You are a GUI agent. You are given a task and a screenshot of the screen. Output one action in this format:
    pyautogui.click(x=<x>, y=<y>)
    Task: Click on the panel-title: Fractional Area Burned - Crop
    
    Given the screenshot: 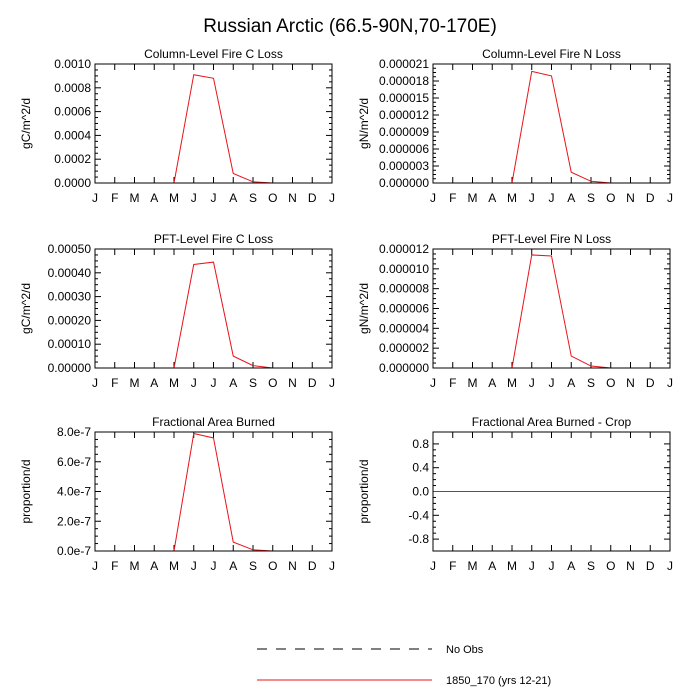 What is the action you would take?
    pyautogui.click(x=552, y=422)
    